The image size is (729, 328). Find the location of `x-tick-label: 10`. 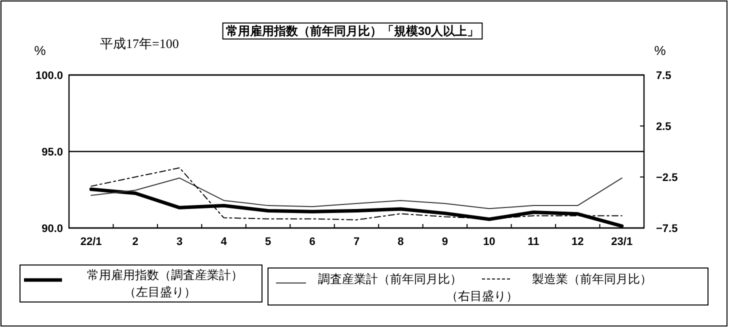

x-tick-label: 10 is located at coordinates (489, 242).